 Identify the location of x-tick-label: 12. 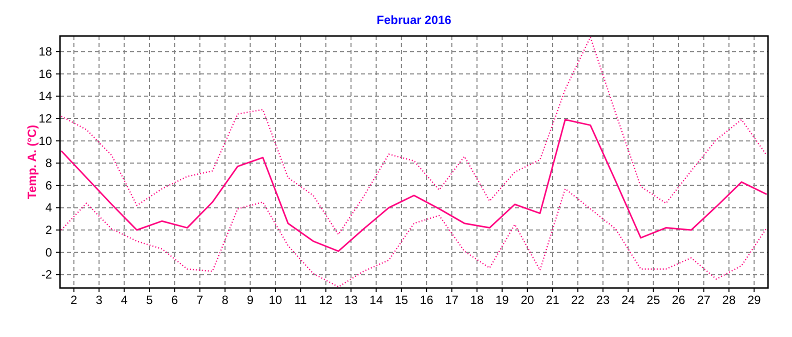
(326, 300).